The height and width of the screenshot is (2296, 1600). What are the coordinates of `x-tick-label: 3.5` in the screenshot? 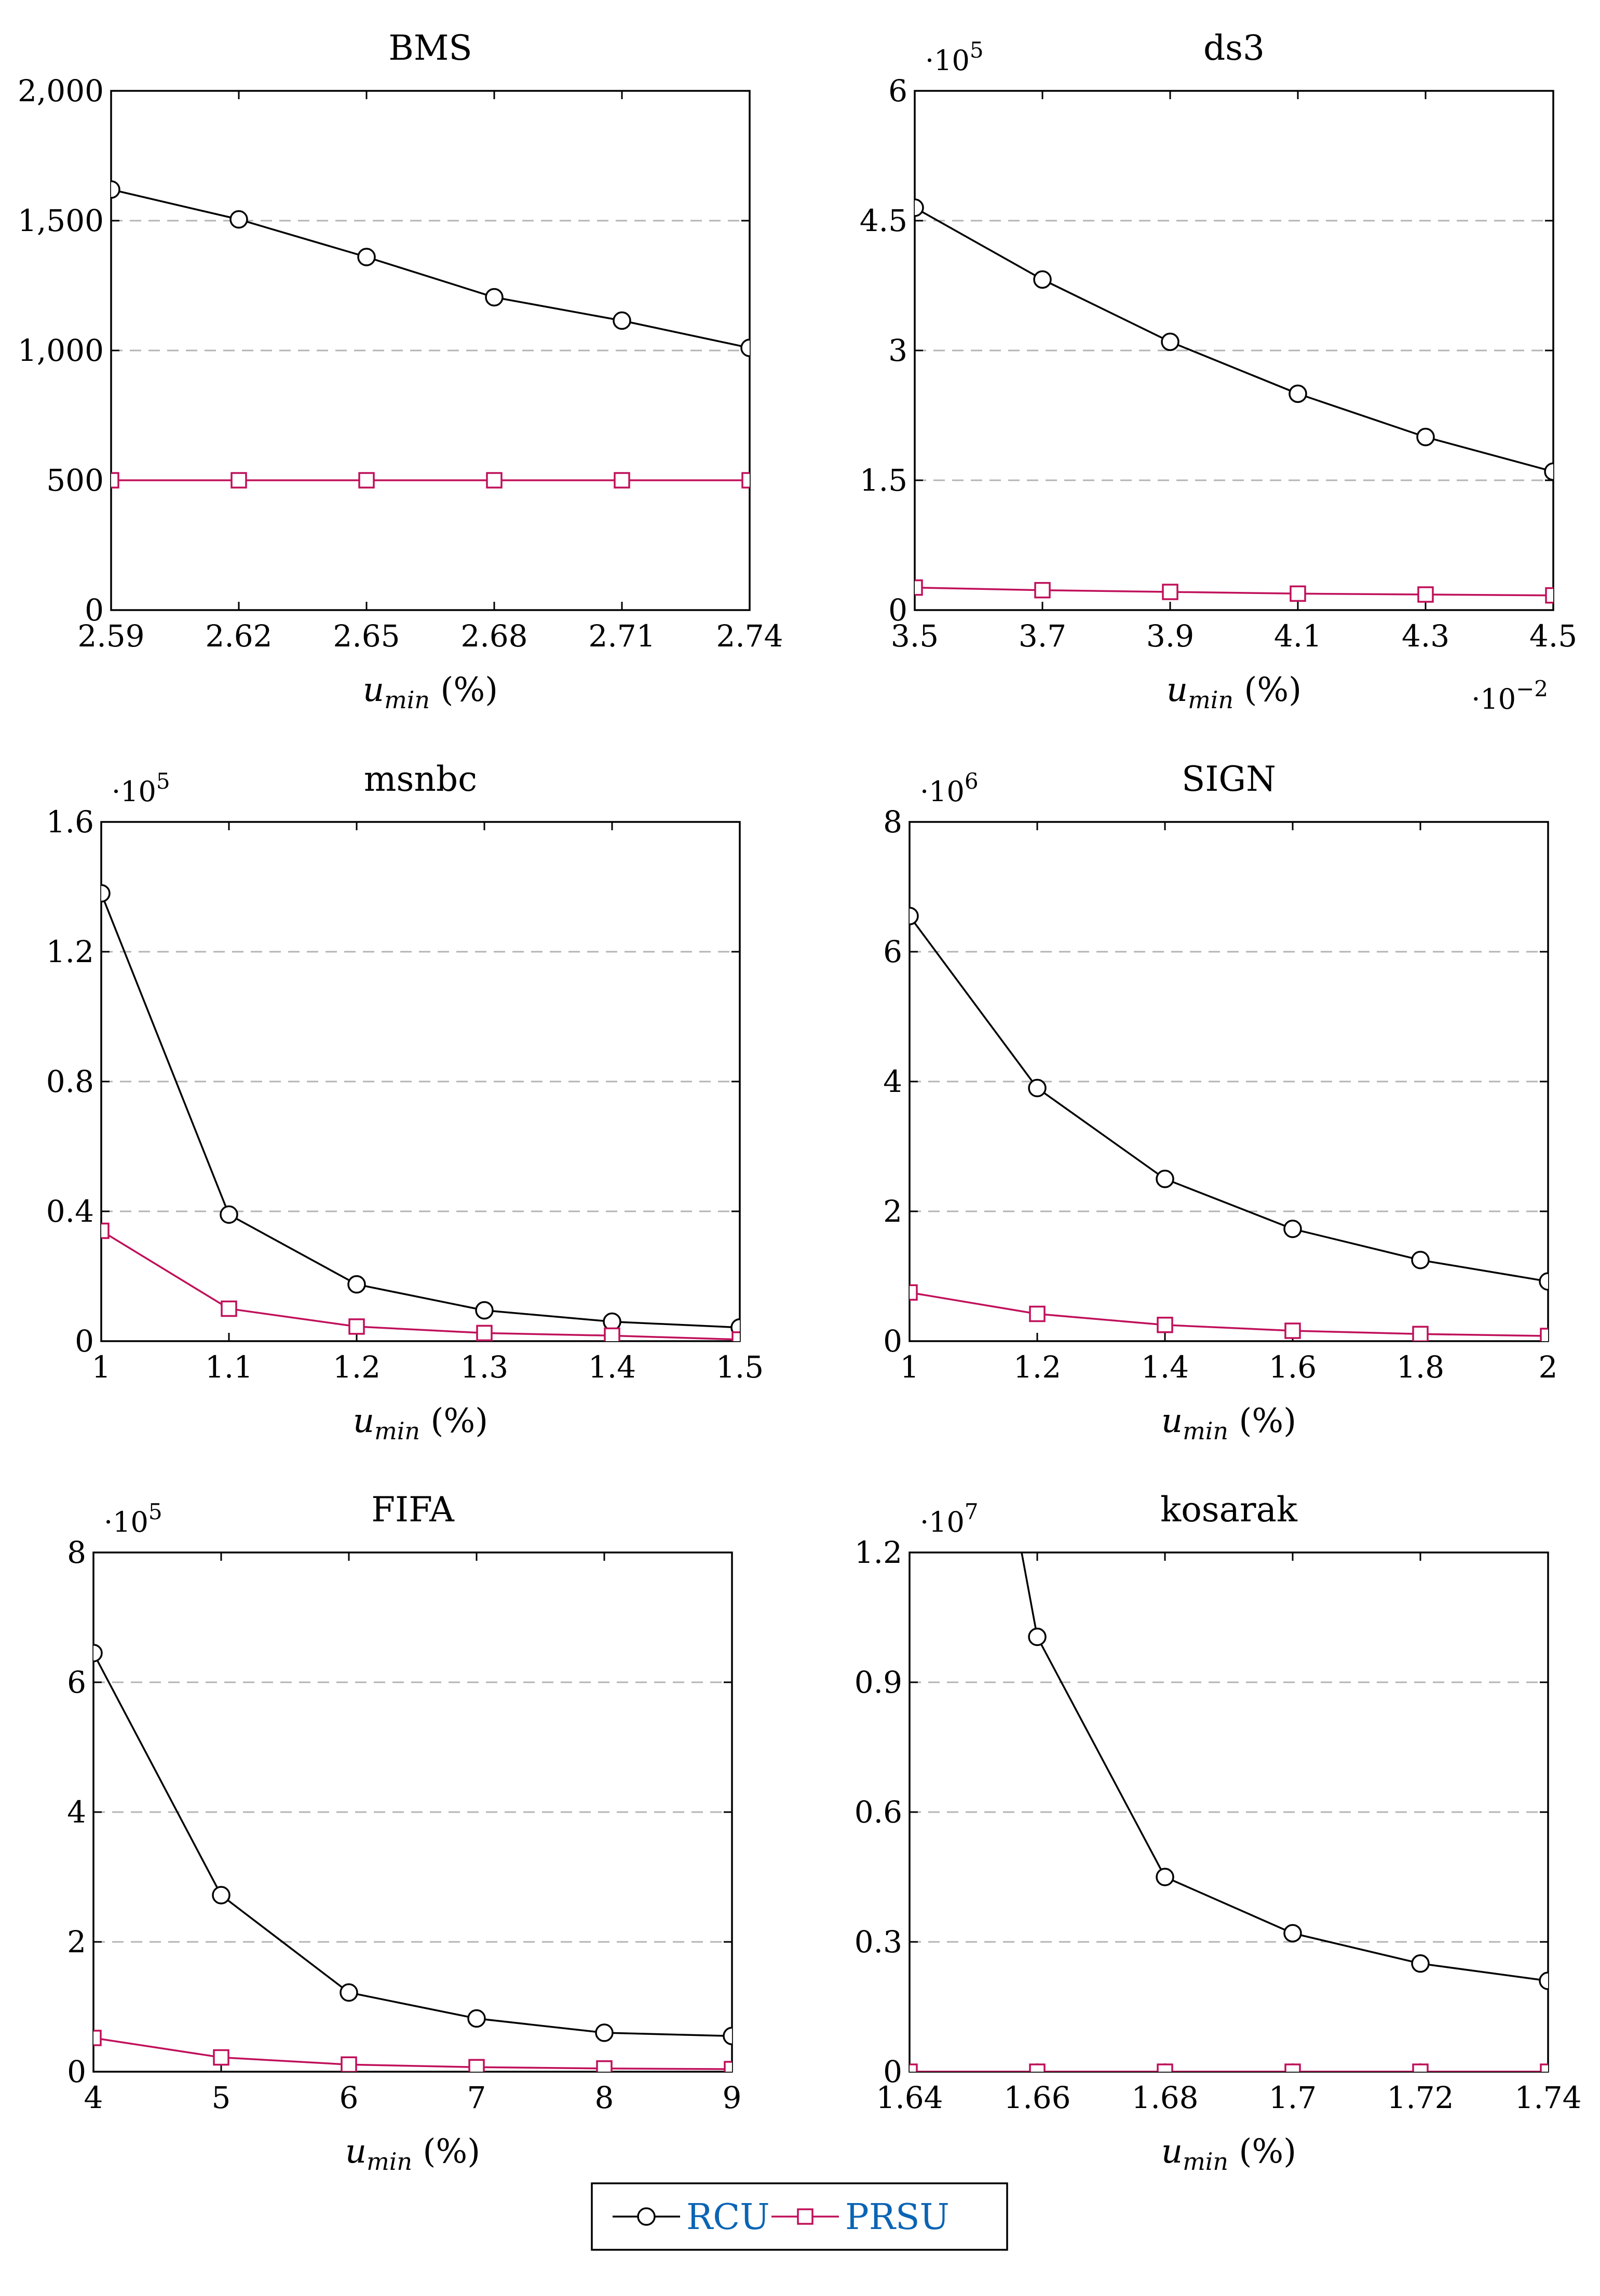 It's located at (915, 636).